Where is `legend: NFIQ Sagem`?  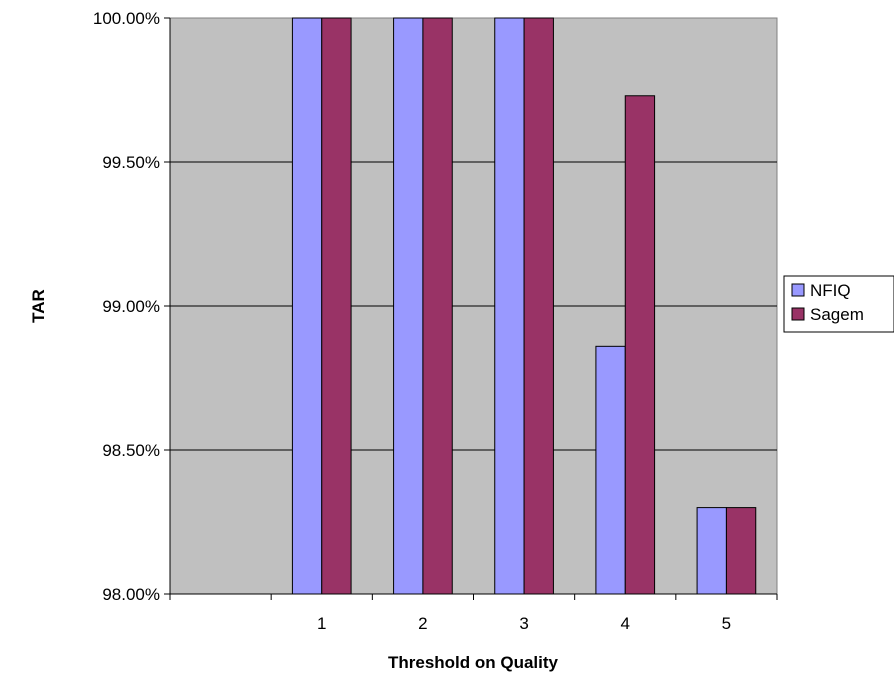
legend: NFIQ Sagem is located at coordinates (838, 304).